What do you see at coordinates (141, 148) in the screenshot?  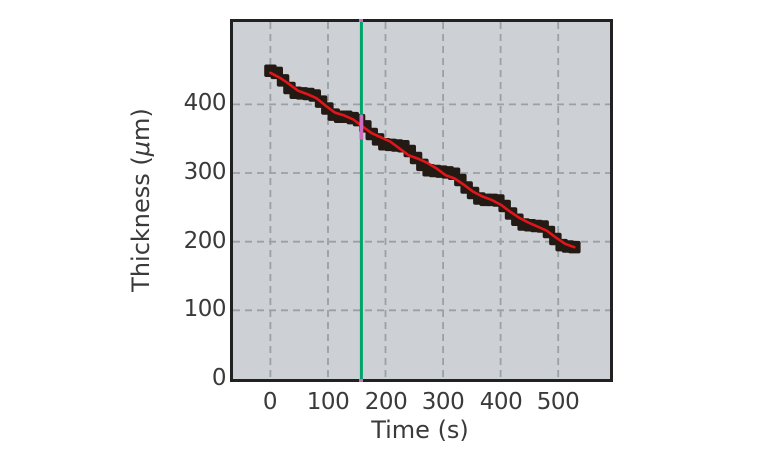 I see `mu-symbol: μ` at bounding box center [141, 148].